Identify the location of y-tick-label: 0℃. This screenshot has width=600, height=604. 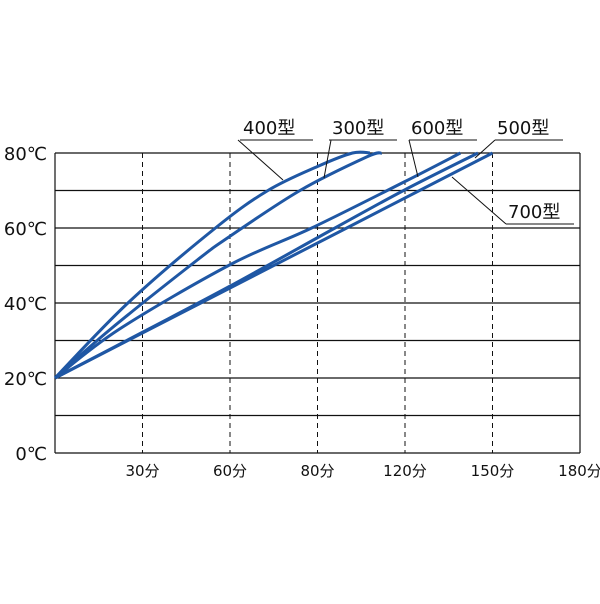
(31, 454).